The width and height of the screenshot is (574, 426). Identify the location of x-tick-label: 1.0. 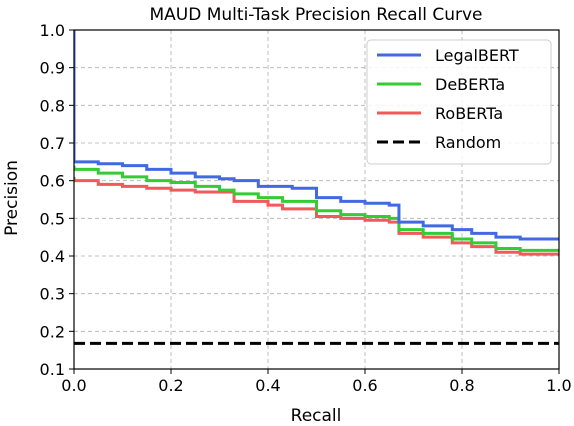
(558, 385).